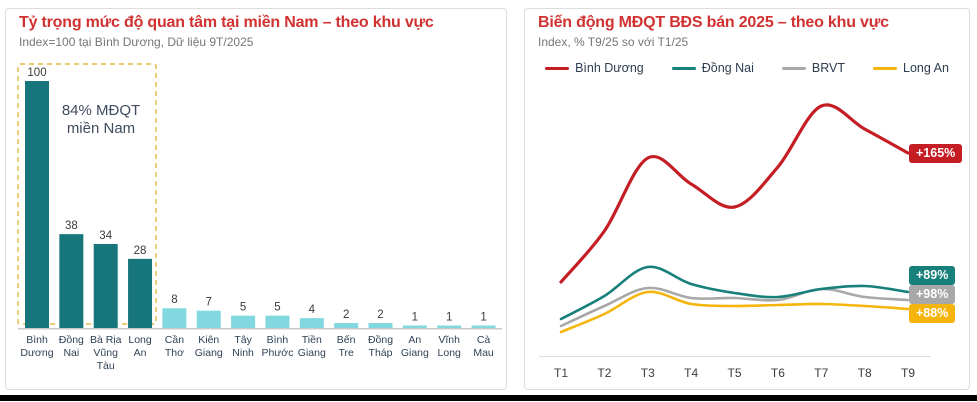 This screenshot has height=402, width=977. Describe the element at coordinates (821, 373) in the screenshot. I see `x-tick-label: T7` at that location.